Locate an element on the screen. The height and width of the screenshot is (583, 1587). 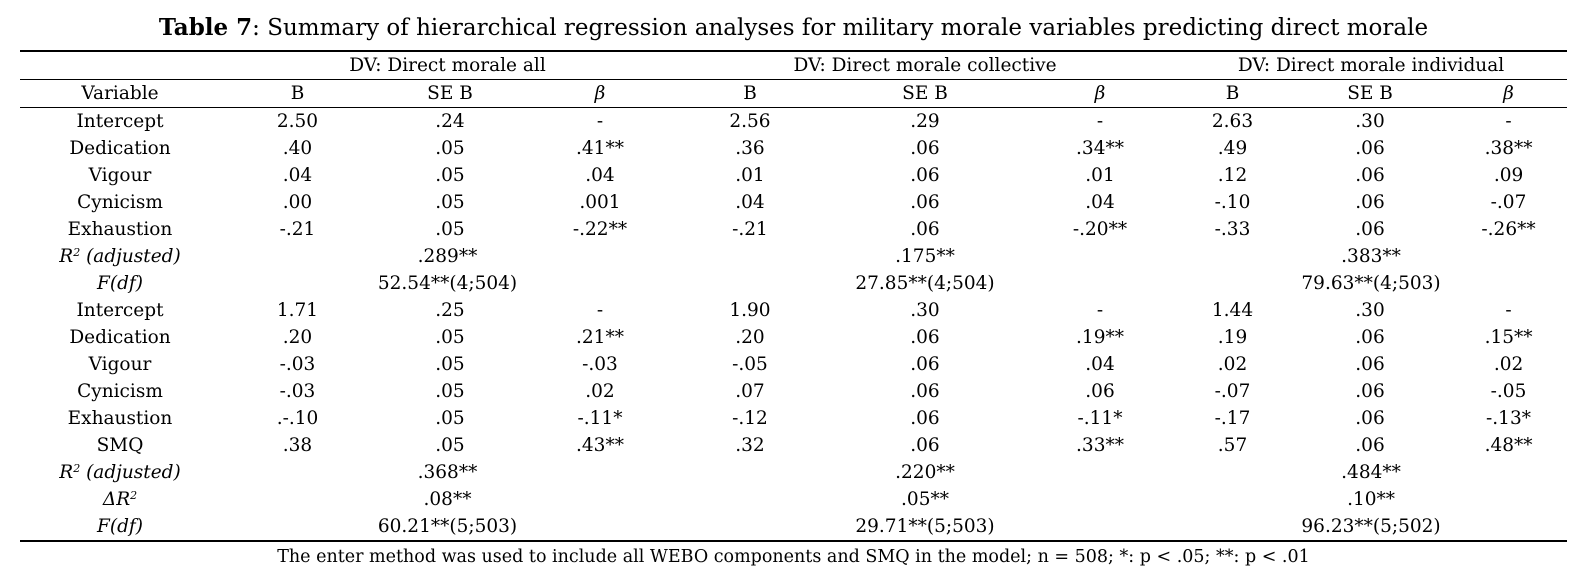
summary-value-cell: .175** is located at coordinates (925, 256).